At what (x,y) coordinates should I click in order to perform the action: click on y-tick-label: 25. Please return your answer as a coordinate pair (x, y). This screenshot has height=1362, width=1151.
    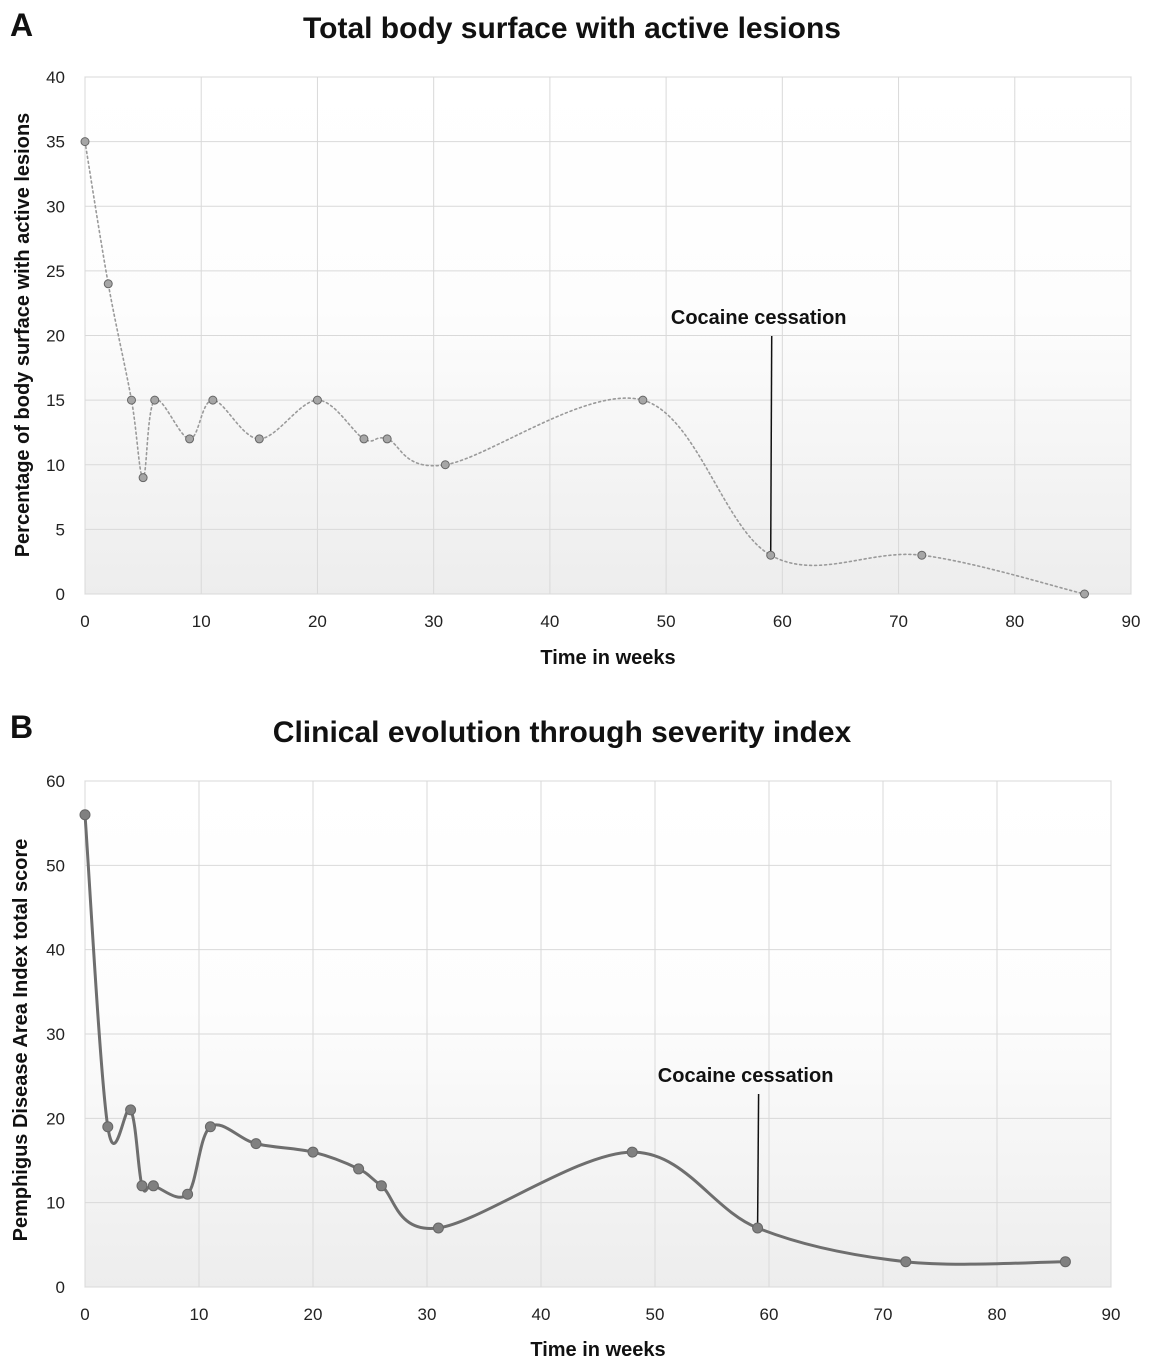
    Looking at the image, I should click on (55, 271).